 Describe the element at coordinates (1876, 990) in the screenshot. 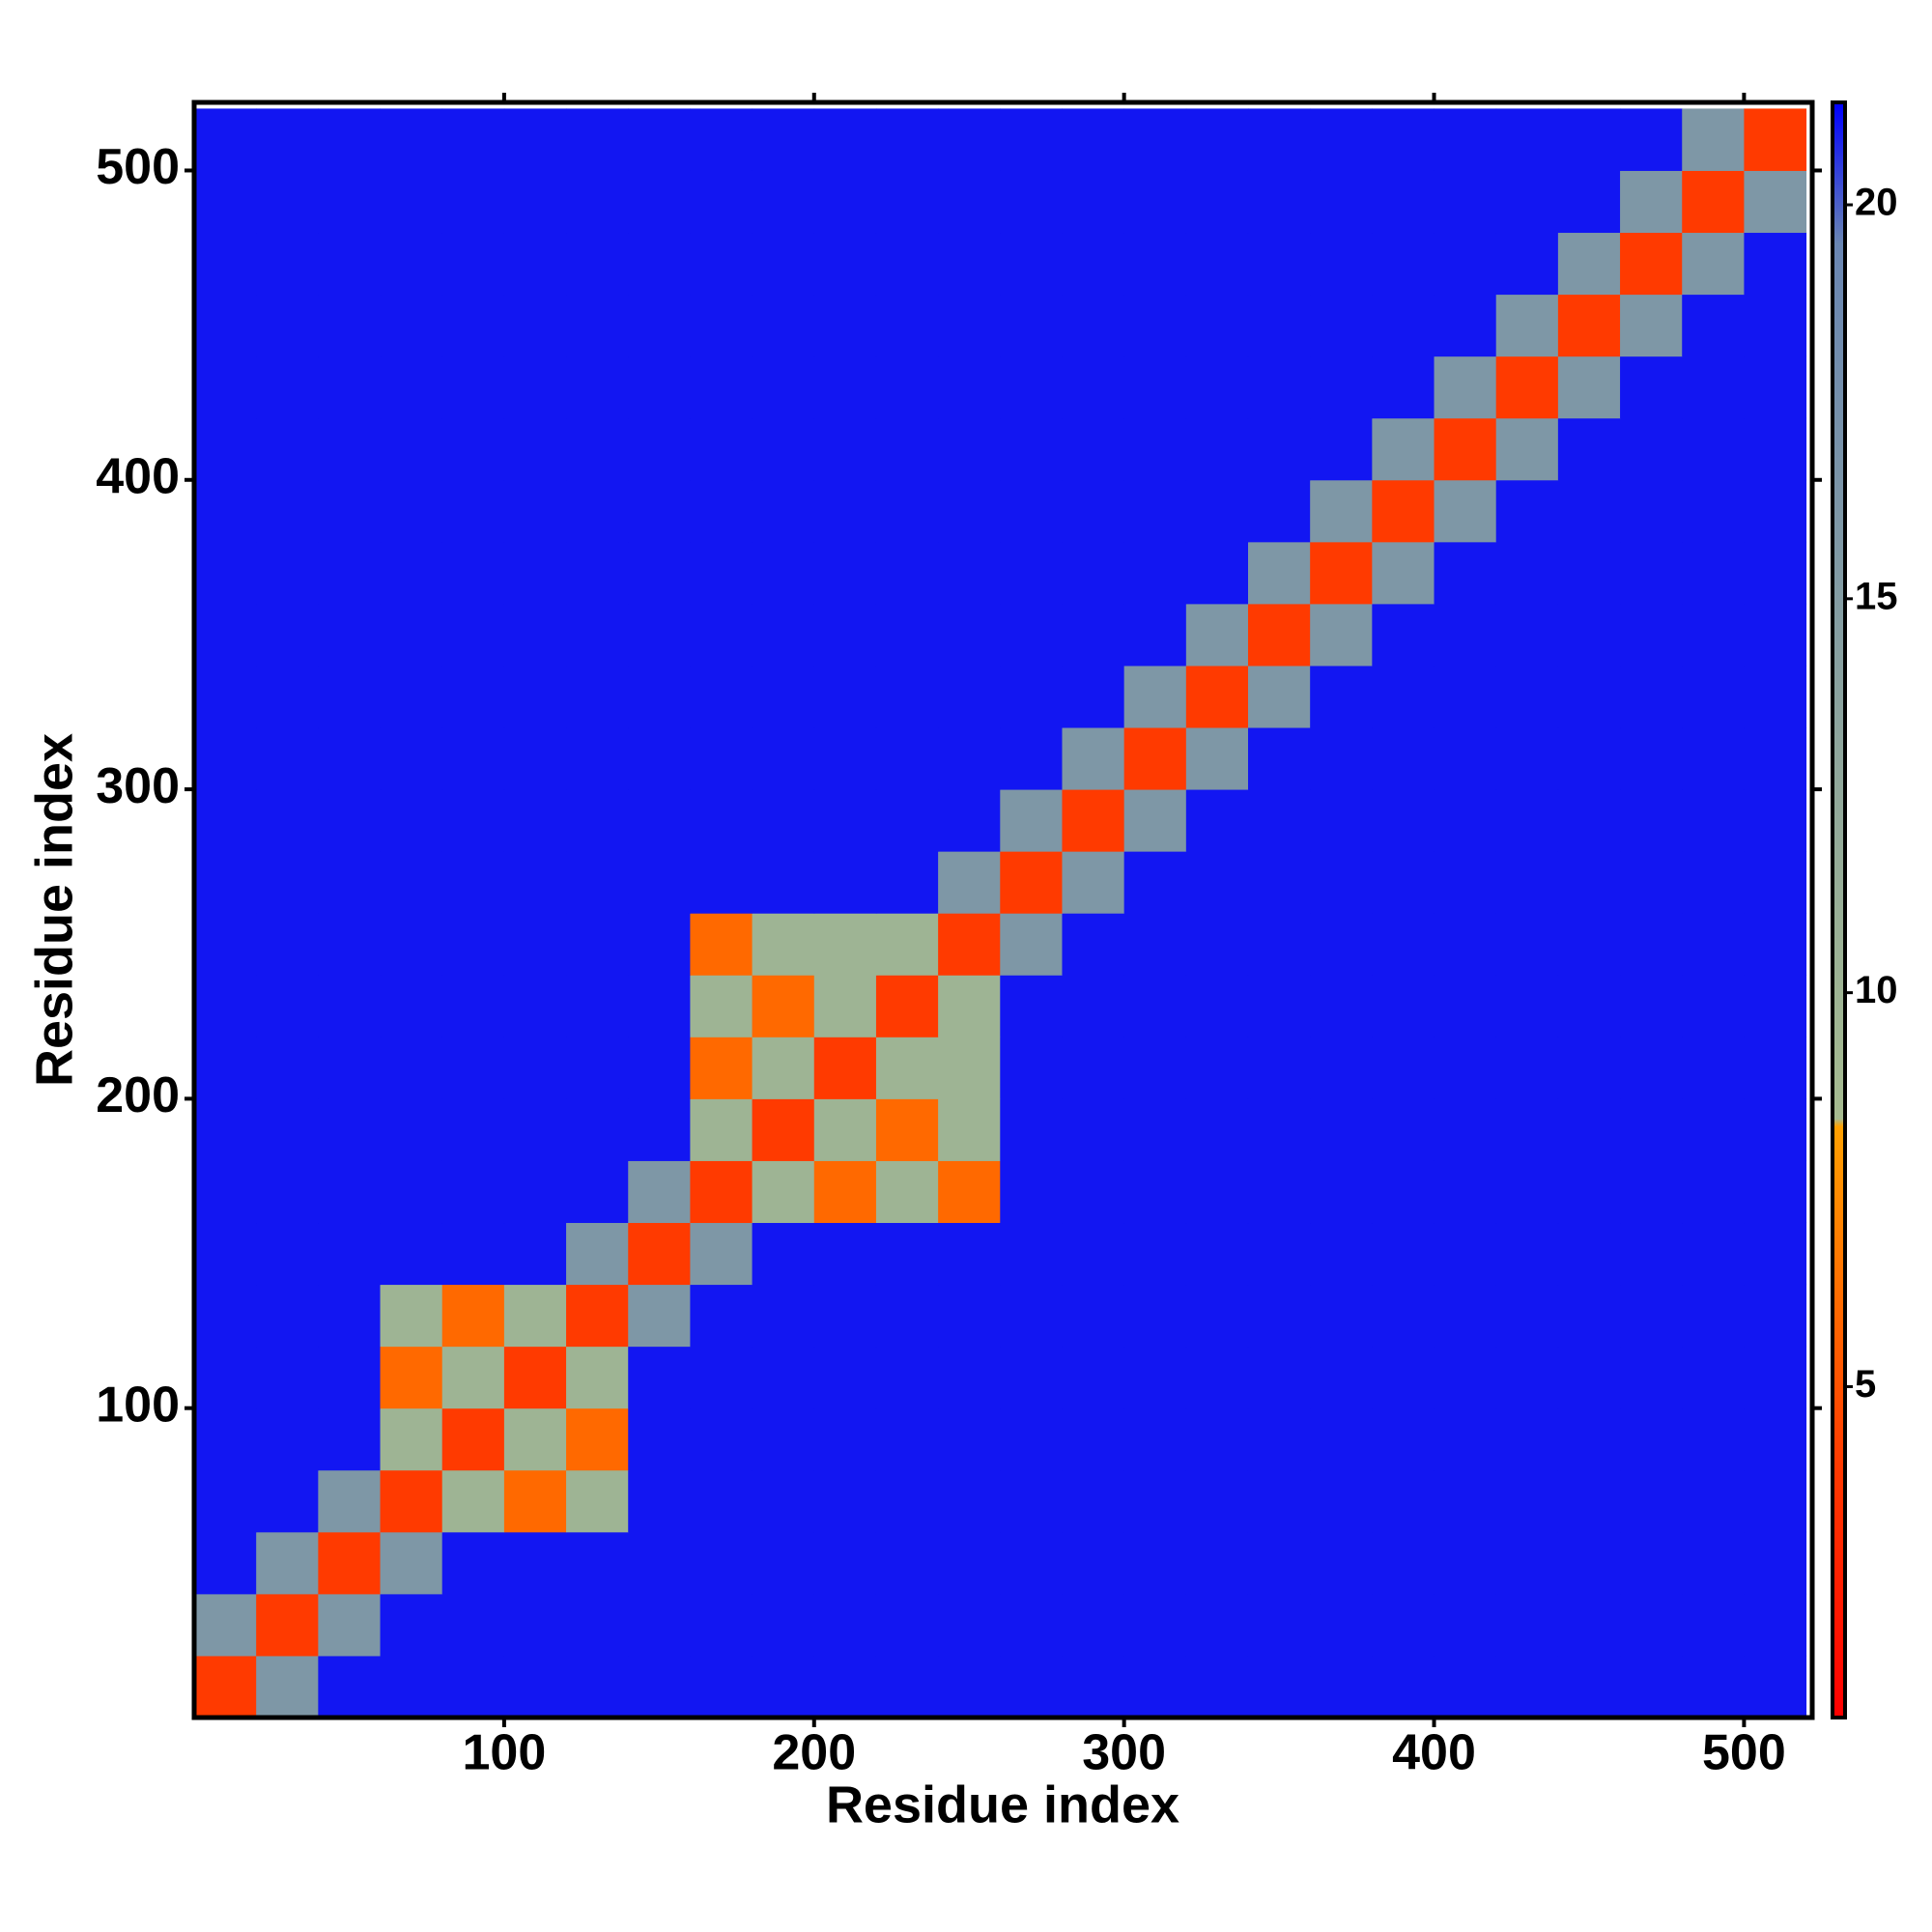

I see `colorbar-tick-label: 10` at that location.